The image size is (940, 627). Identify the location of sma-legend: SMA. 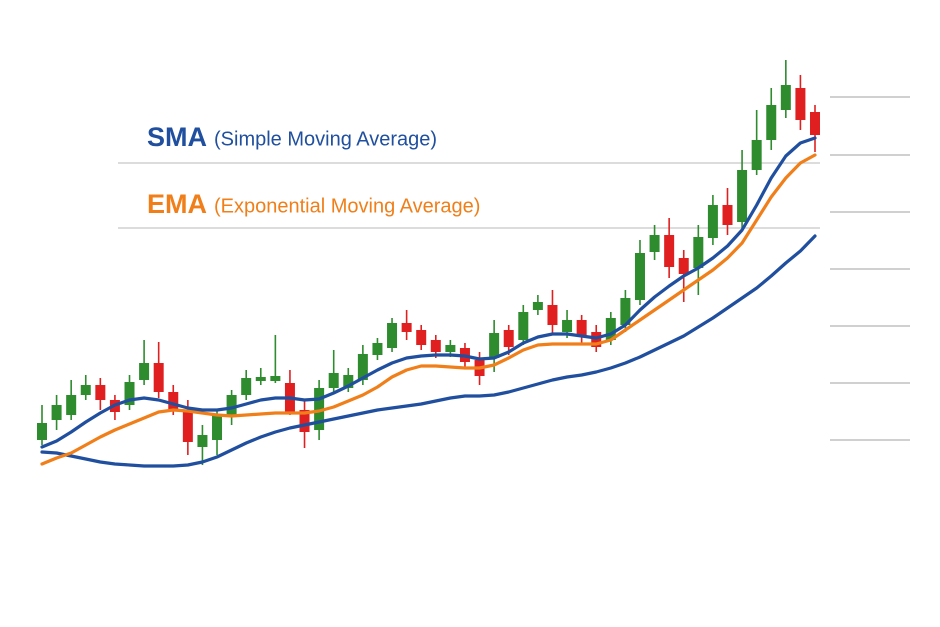
(177, 137).